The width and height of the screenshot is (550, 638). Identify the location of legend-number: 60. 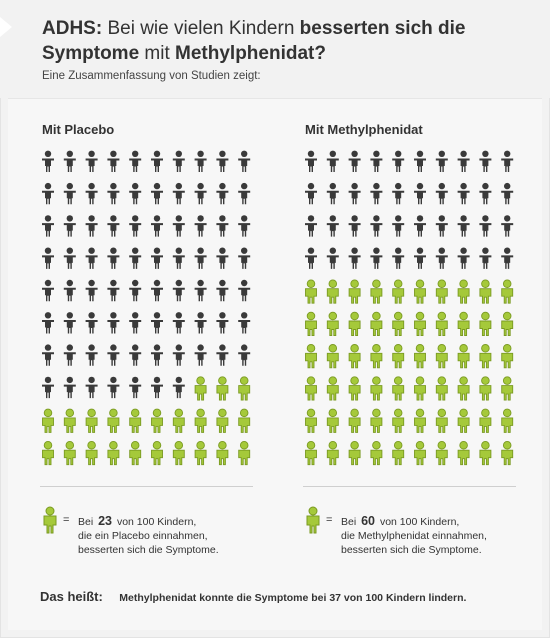
(368, 521).